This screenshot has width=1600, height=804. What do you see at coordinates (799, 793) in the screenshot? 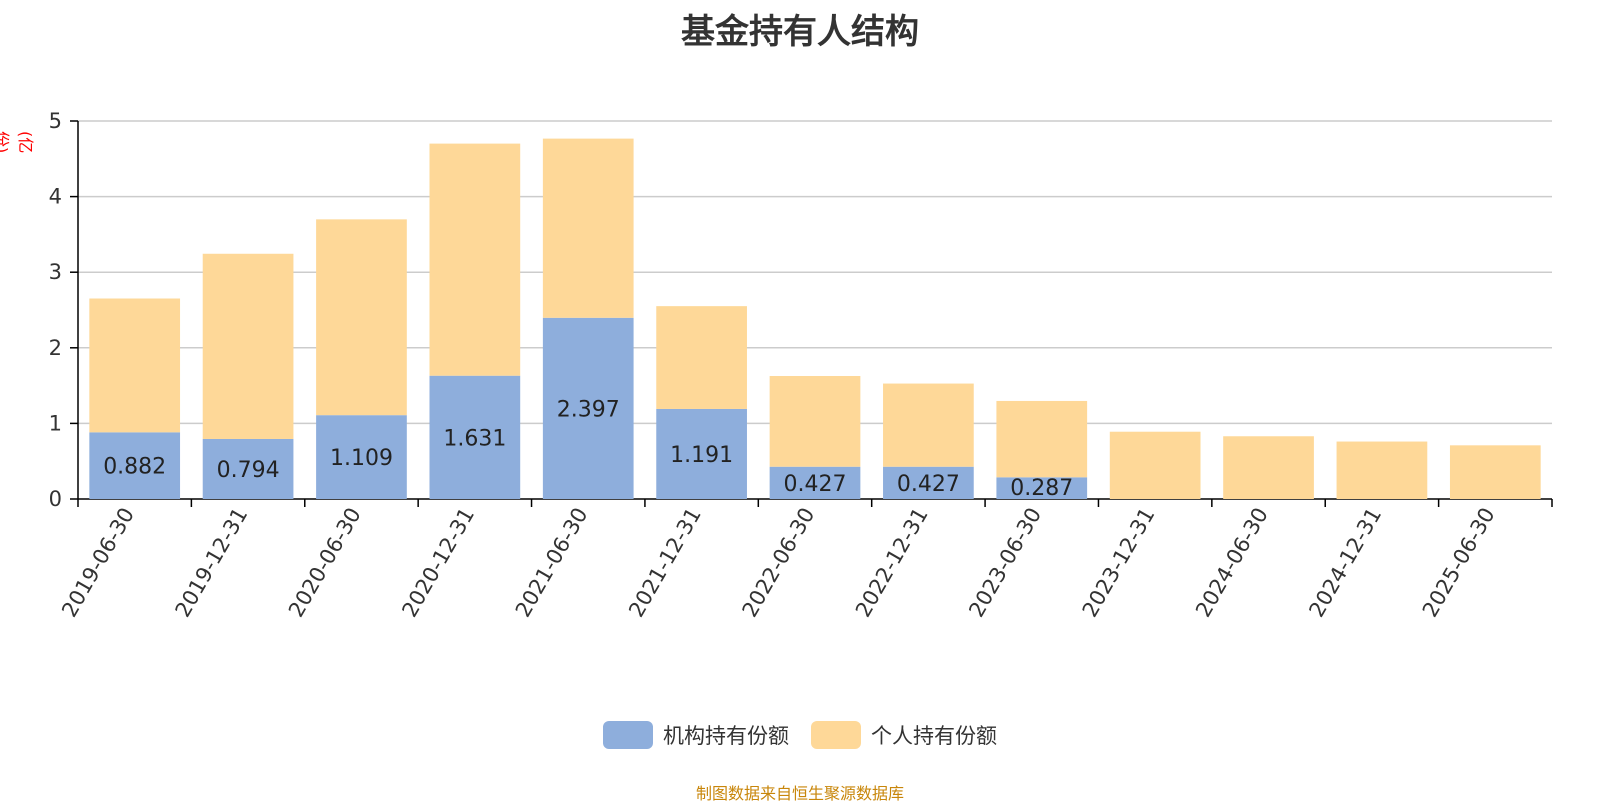
I see `source-note: 制图数据来自恒生聚源数据库` at bounding box center [799, 793].